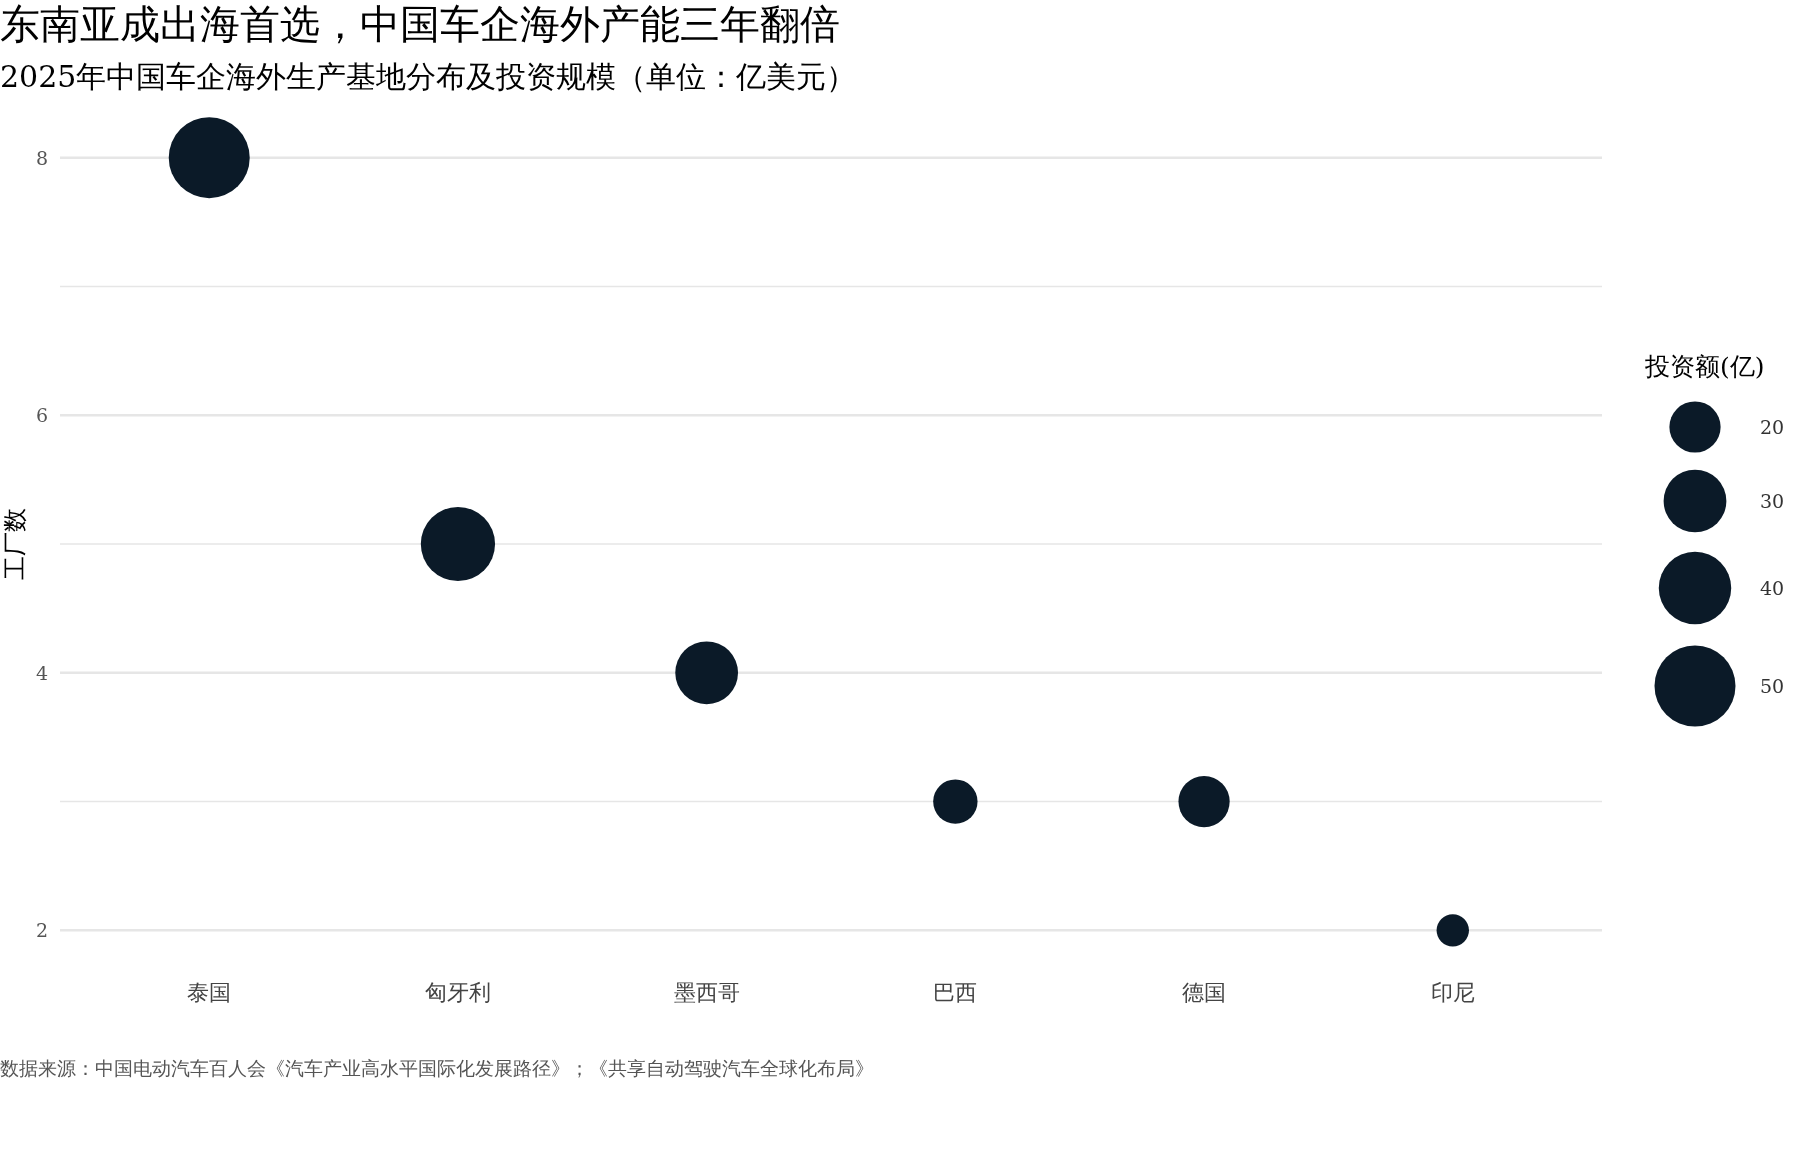 The height and width of the screenshot is (1152, 1815). I want to click on legend-label: 20, so click(1772, 427).